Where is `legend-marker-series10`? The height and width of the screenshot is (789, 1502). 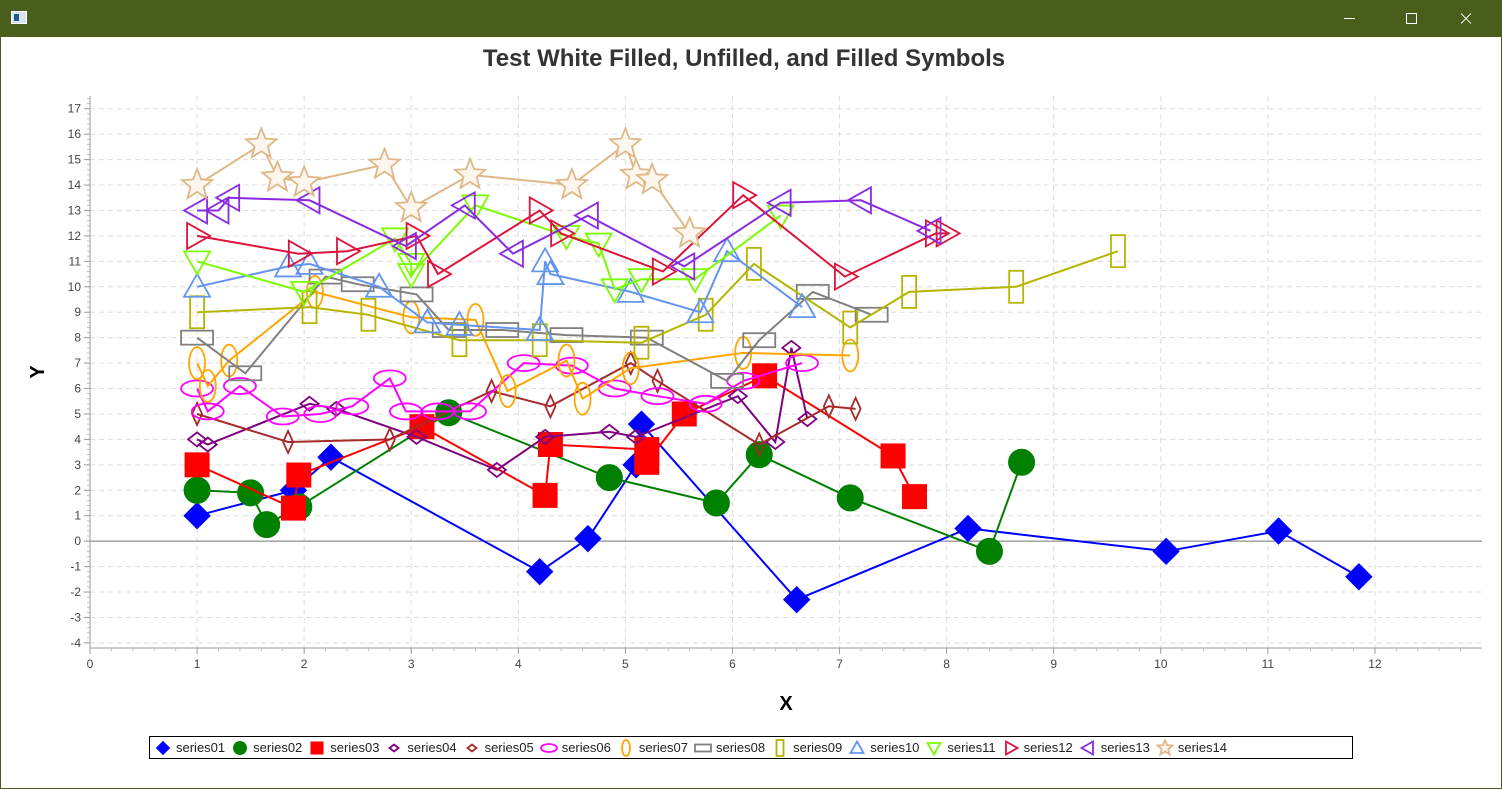 legend-marker-series10 is located at coordinates (857, 746).